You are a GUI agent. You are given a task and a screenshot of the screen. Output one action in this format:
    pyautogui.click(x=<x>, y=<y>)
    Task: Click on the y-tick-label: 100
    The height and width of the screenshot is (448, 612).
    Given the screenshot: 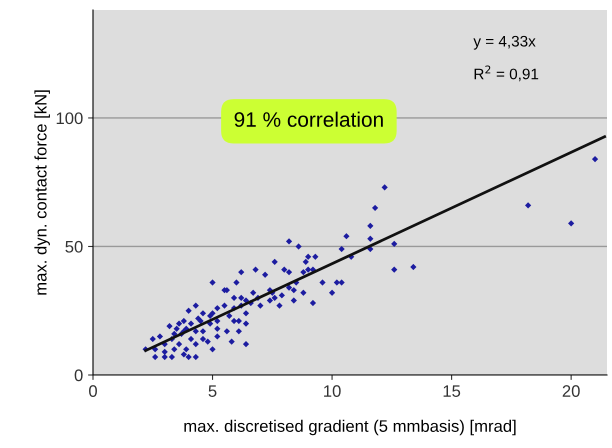 What is the action you would take?
    pyautogui.click(x=69, y=118)
    